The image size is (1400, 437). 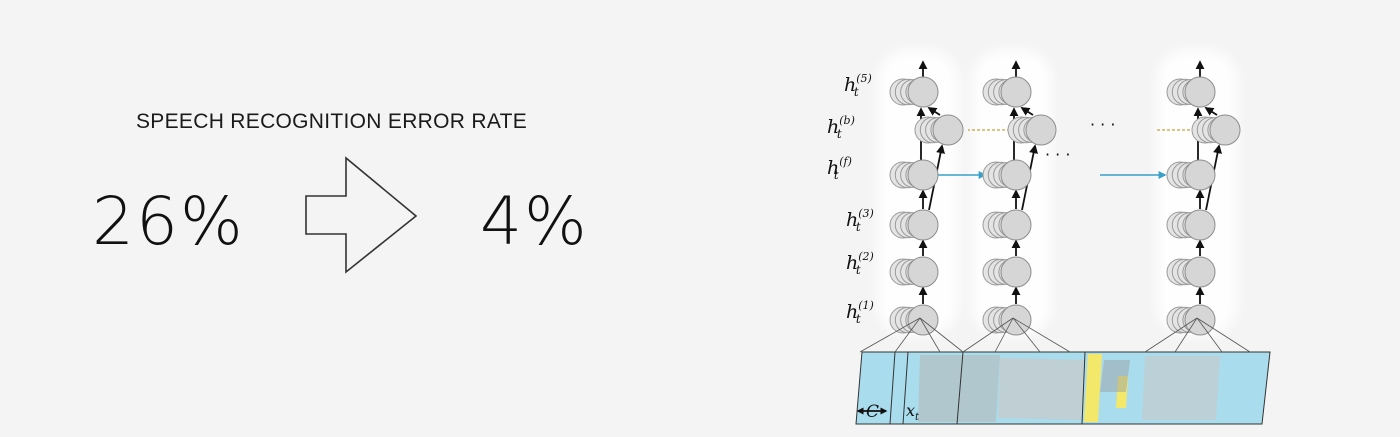 I want to click on node-stack-c1-r3, so click(x=1007, y=272).